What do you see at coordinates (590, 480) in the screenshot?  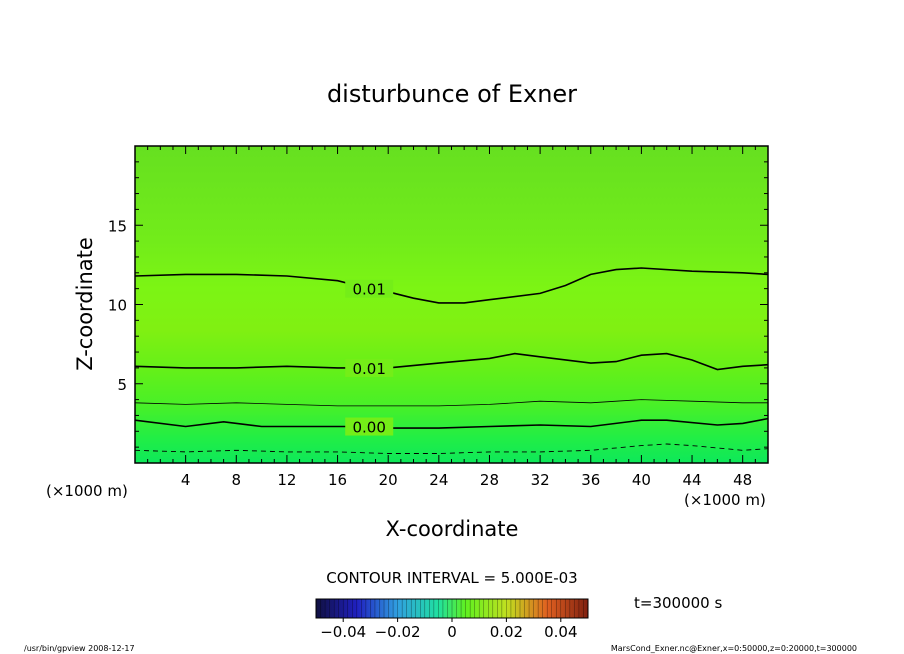 I see `x-tick-label: 36` at bounding box center [590, 480].